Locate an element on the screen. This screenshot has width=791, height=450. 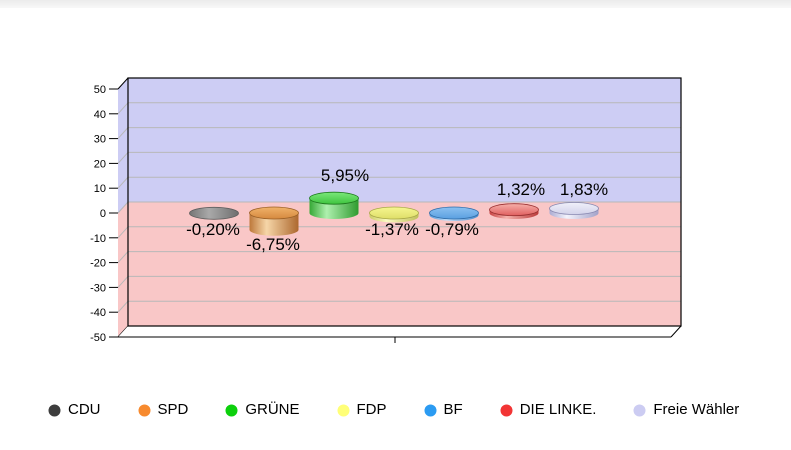
legend-marker-freie-waehler is located at coordinates (639, 410).